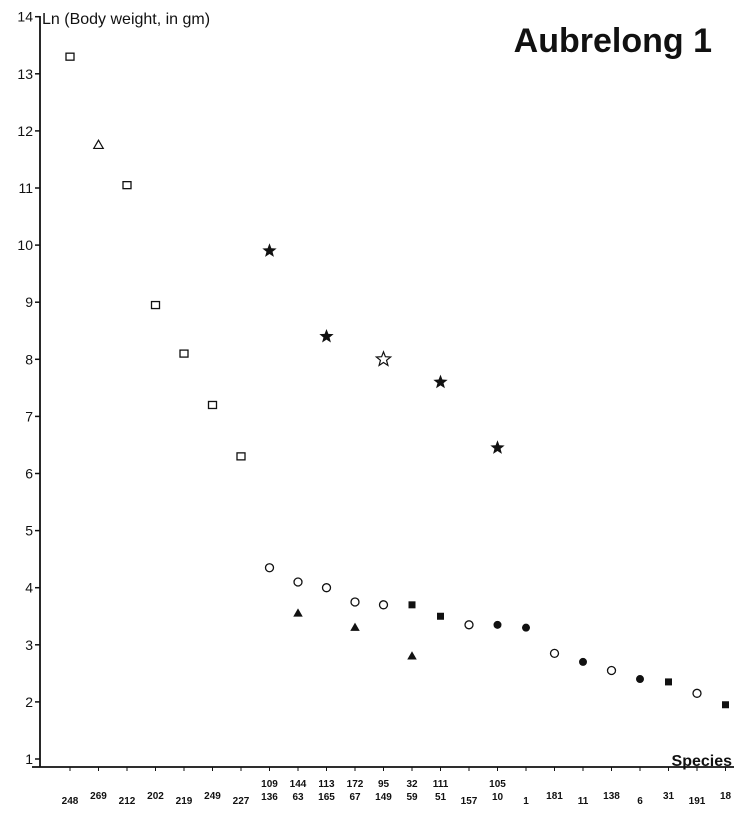  What do you see at coordinates (383, 797) in the screenshot?
I see `species-label-second: 149` at bounding box center [383, 797].